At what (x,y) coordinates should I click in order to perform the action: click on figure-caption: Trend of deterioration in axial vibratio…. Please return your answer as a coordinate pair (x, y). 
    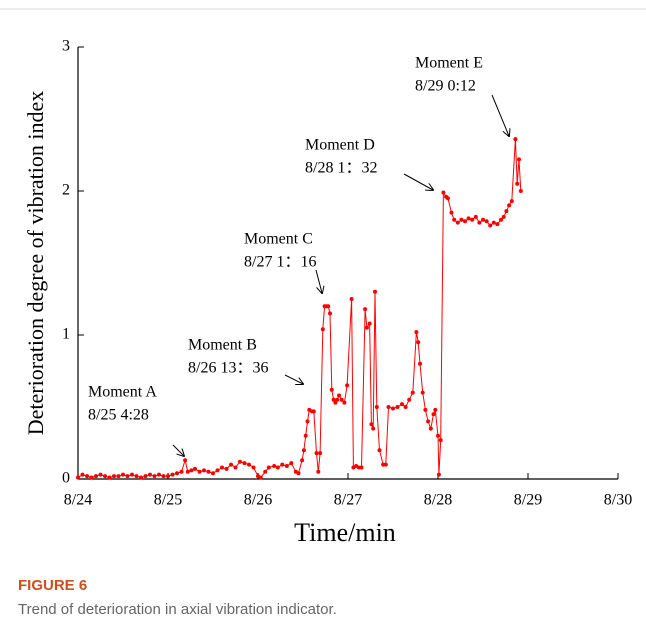
    Looking at the image, I should click on (177, 609).